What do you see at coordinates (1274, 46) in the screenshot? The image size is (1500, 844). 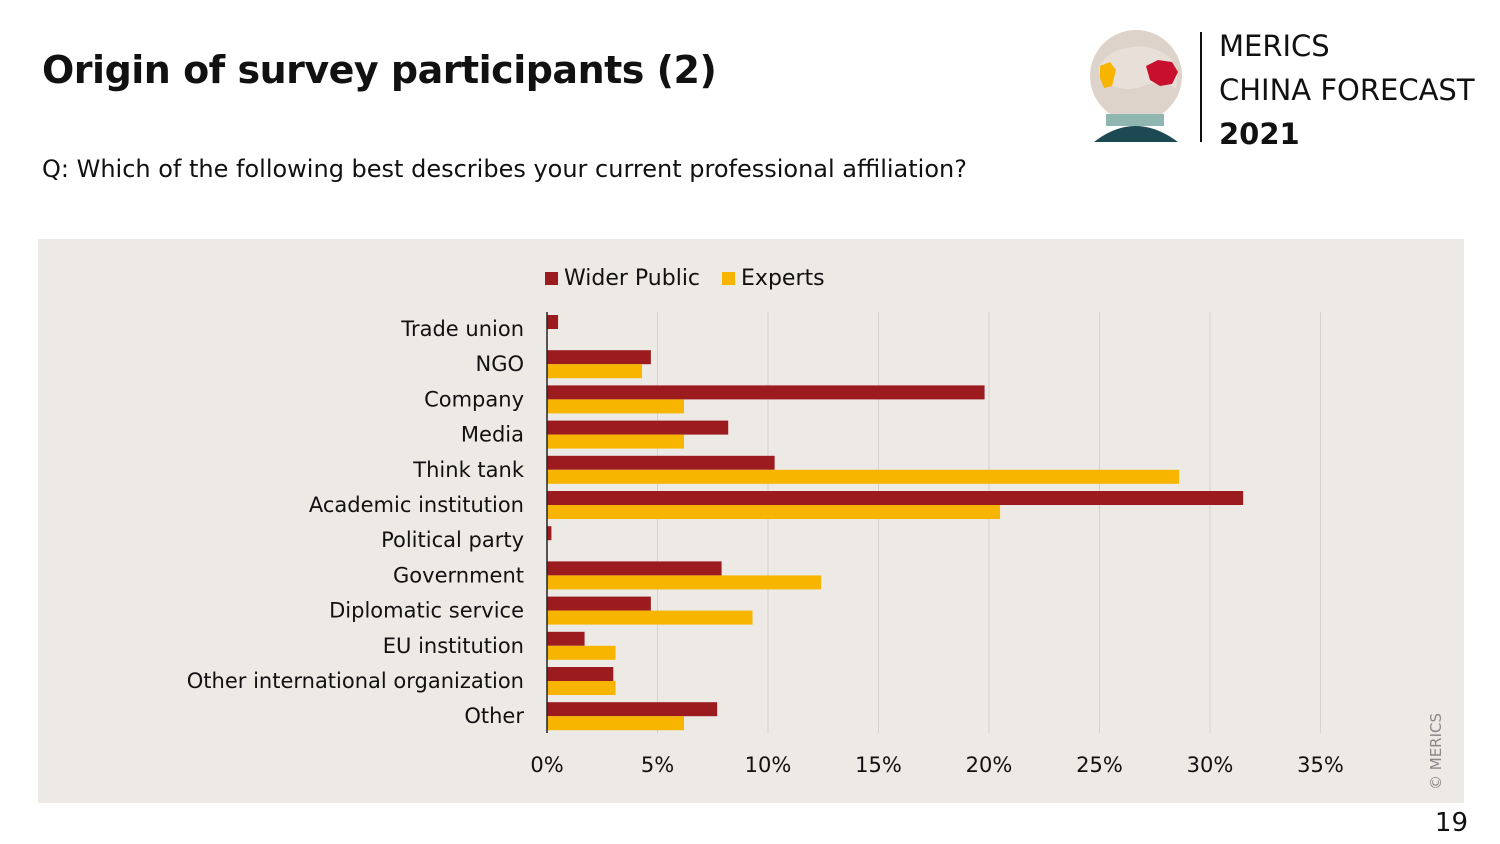 I see `brand-name: MERICS` at bounding box center [1274, 46].